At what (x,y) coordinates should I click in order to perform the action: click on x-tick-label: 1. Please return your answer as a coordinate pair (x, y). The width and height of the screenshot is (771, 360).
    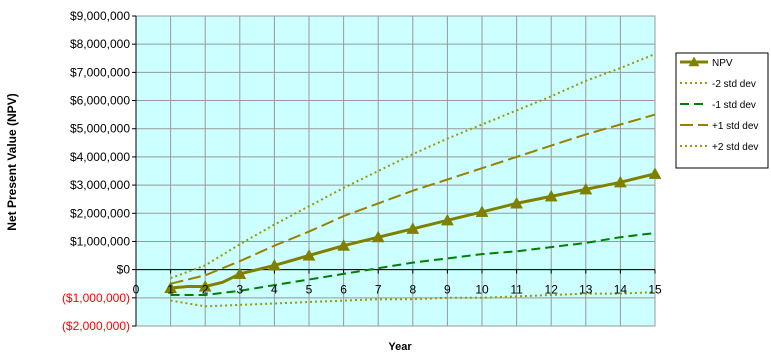
    Looking at the image, I should click on (170, 290).